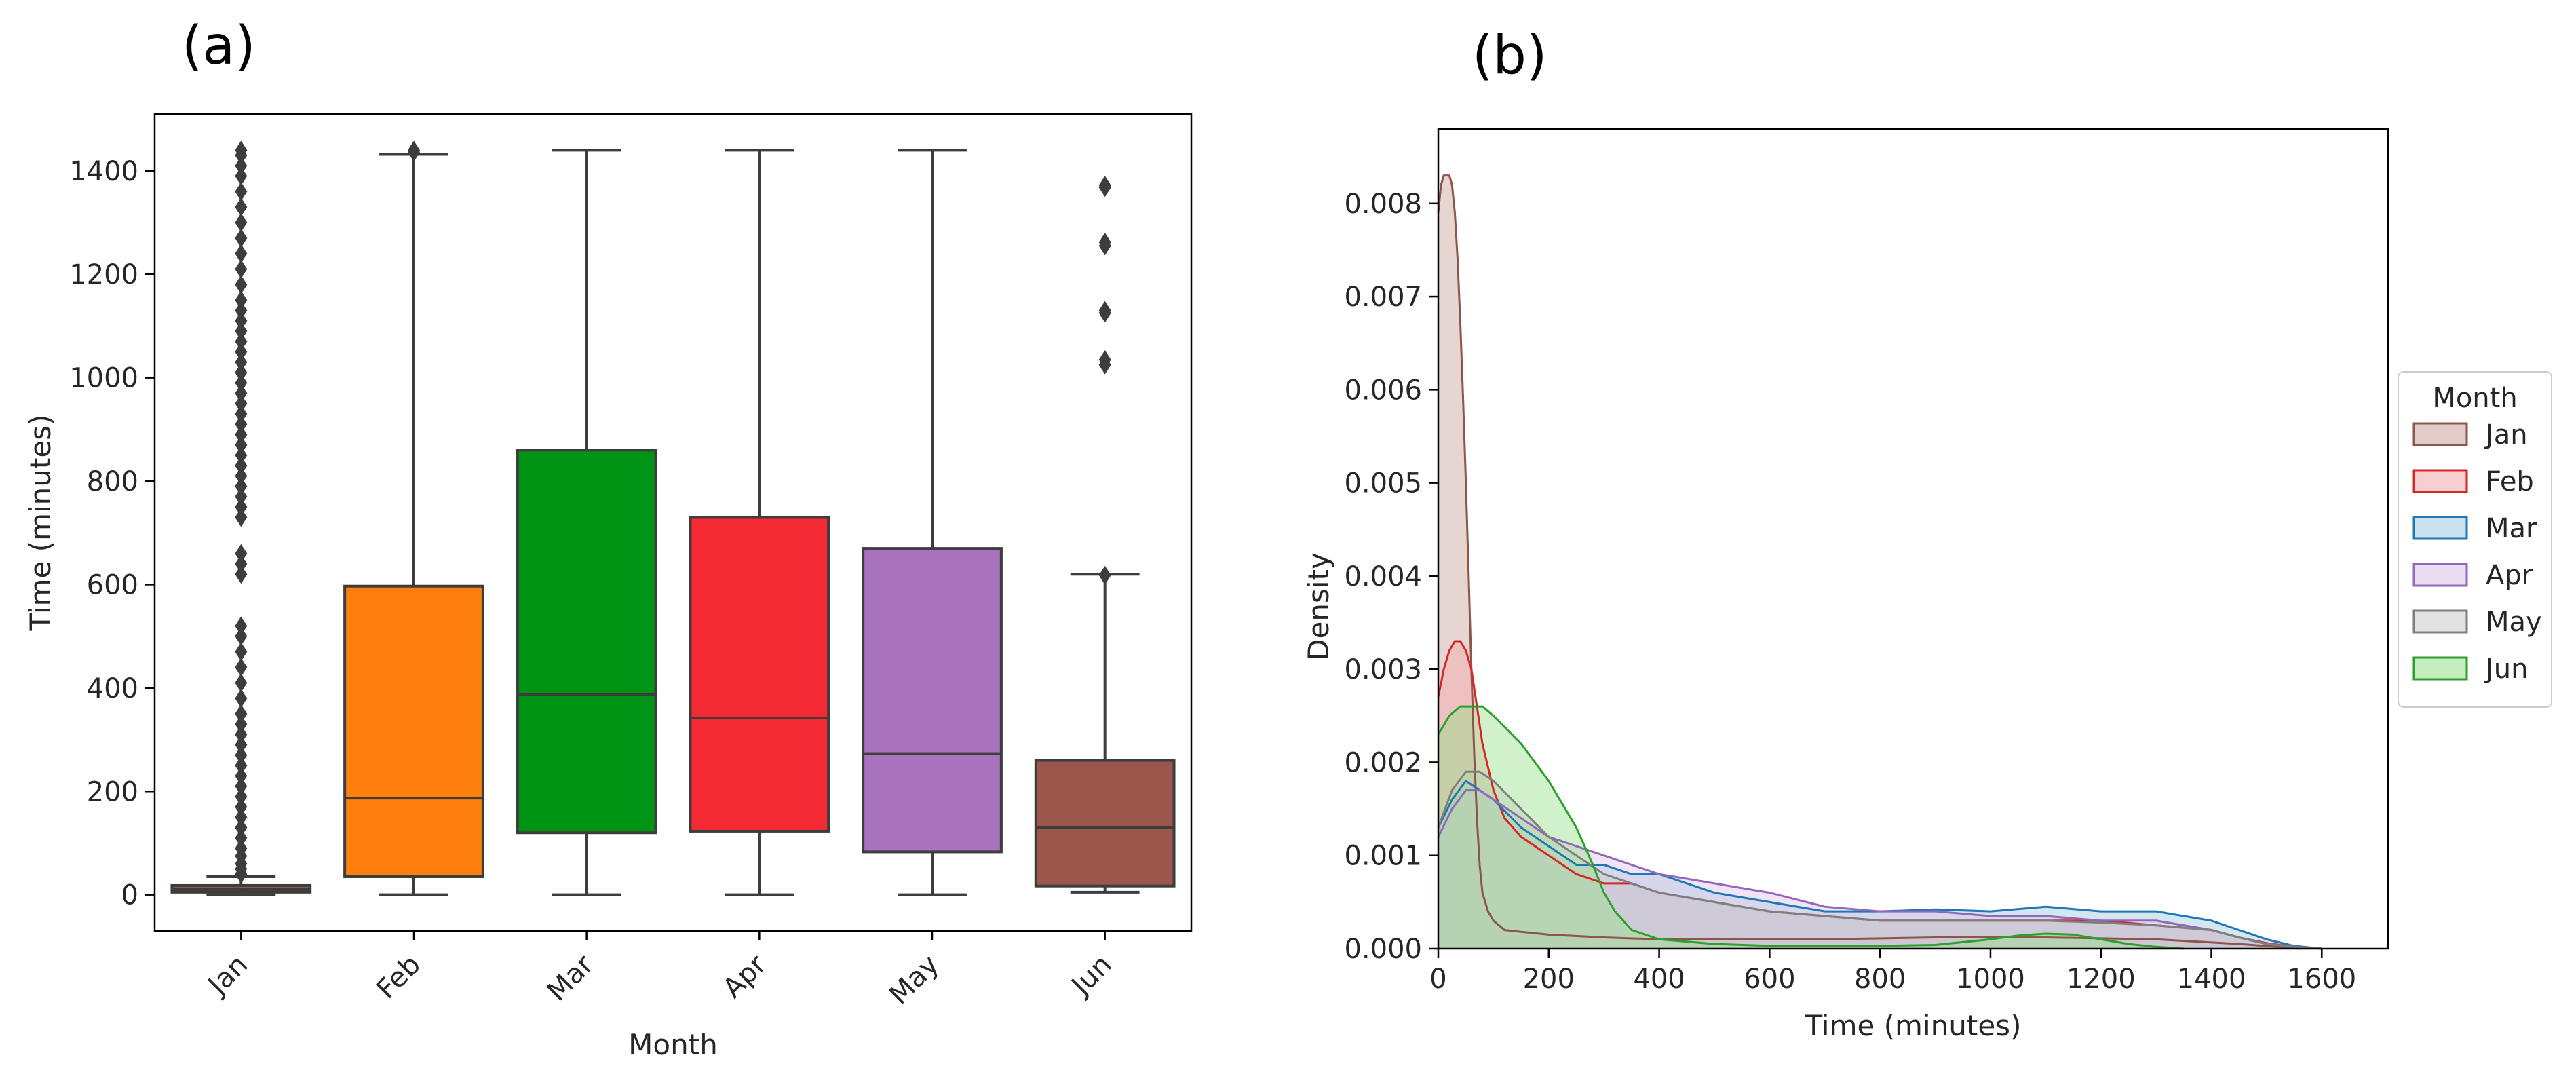 This screenshot has height=1085, width=2576. Describe the element at coordinates (2511, 528) in the screenshot. I see `legend-label: Mar` at that location.